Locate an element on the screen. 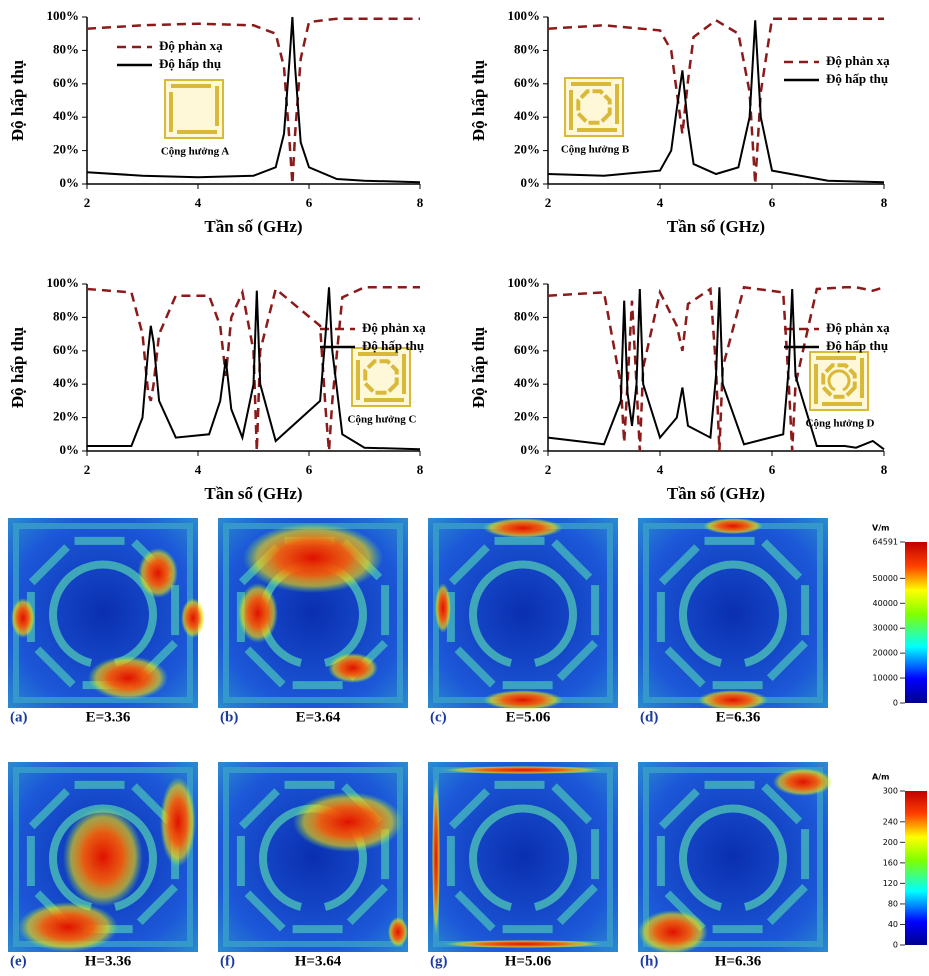  colorbar-tick-label: 40000 is located at coordinates (885, 603).